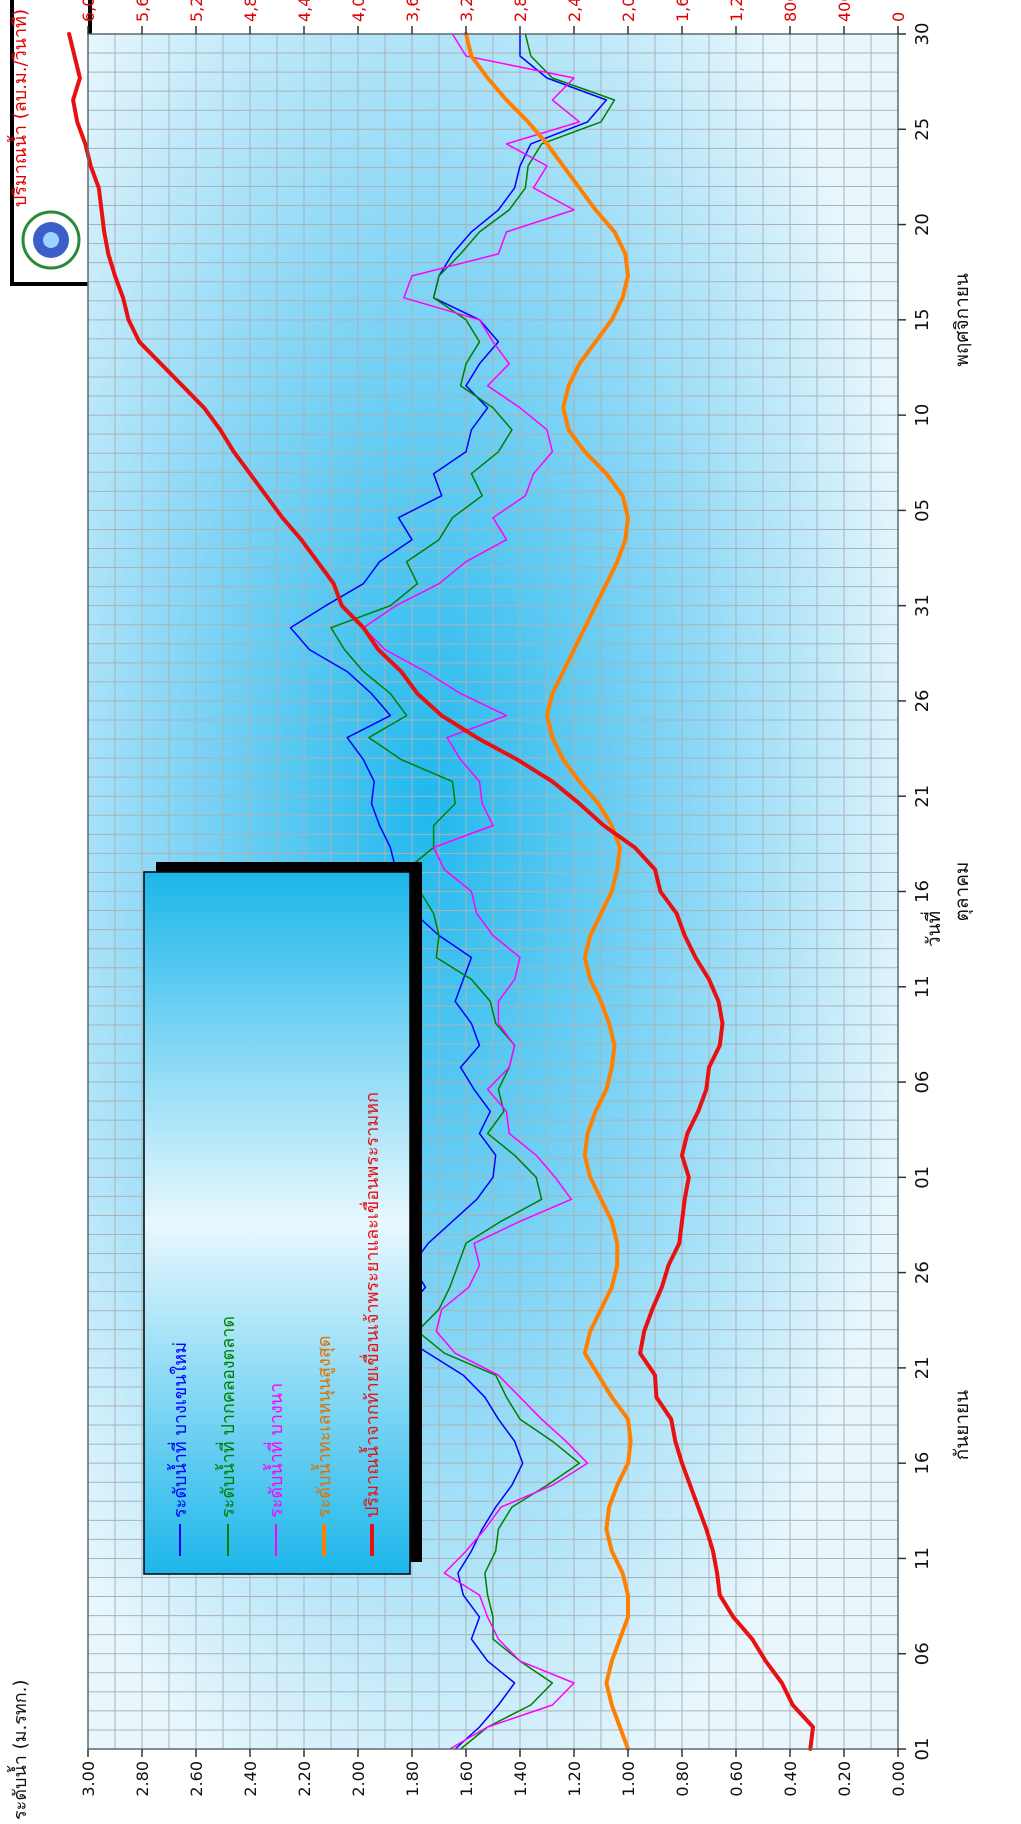  Describe the element at coordinates (790, 11) in the screenshot. I see `right-tick-label: 800` at that location.